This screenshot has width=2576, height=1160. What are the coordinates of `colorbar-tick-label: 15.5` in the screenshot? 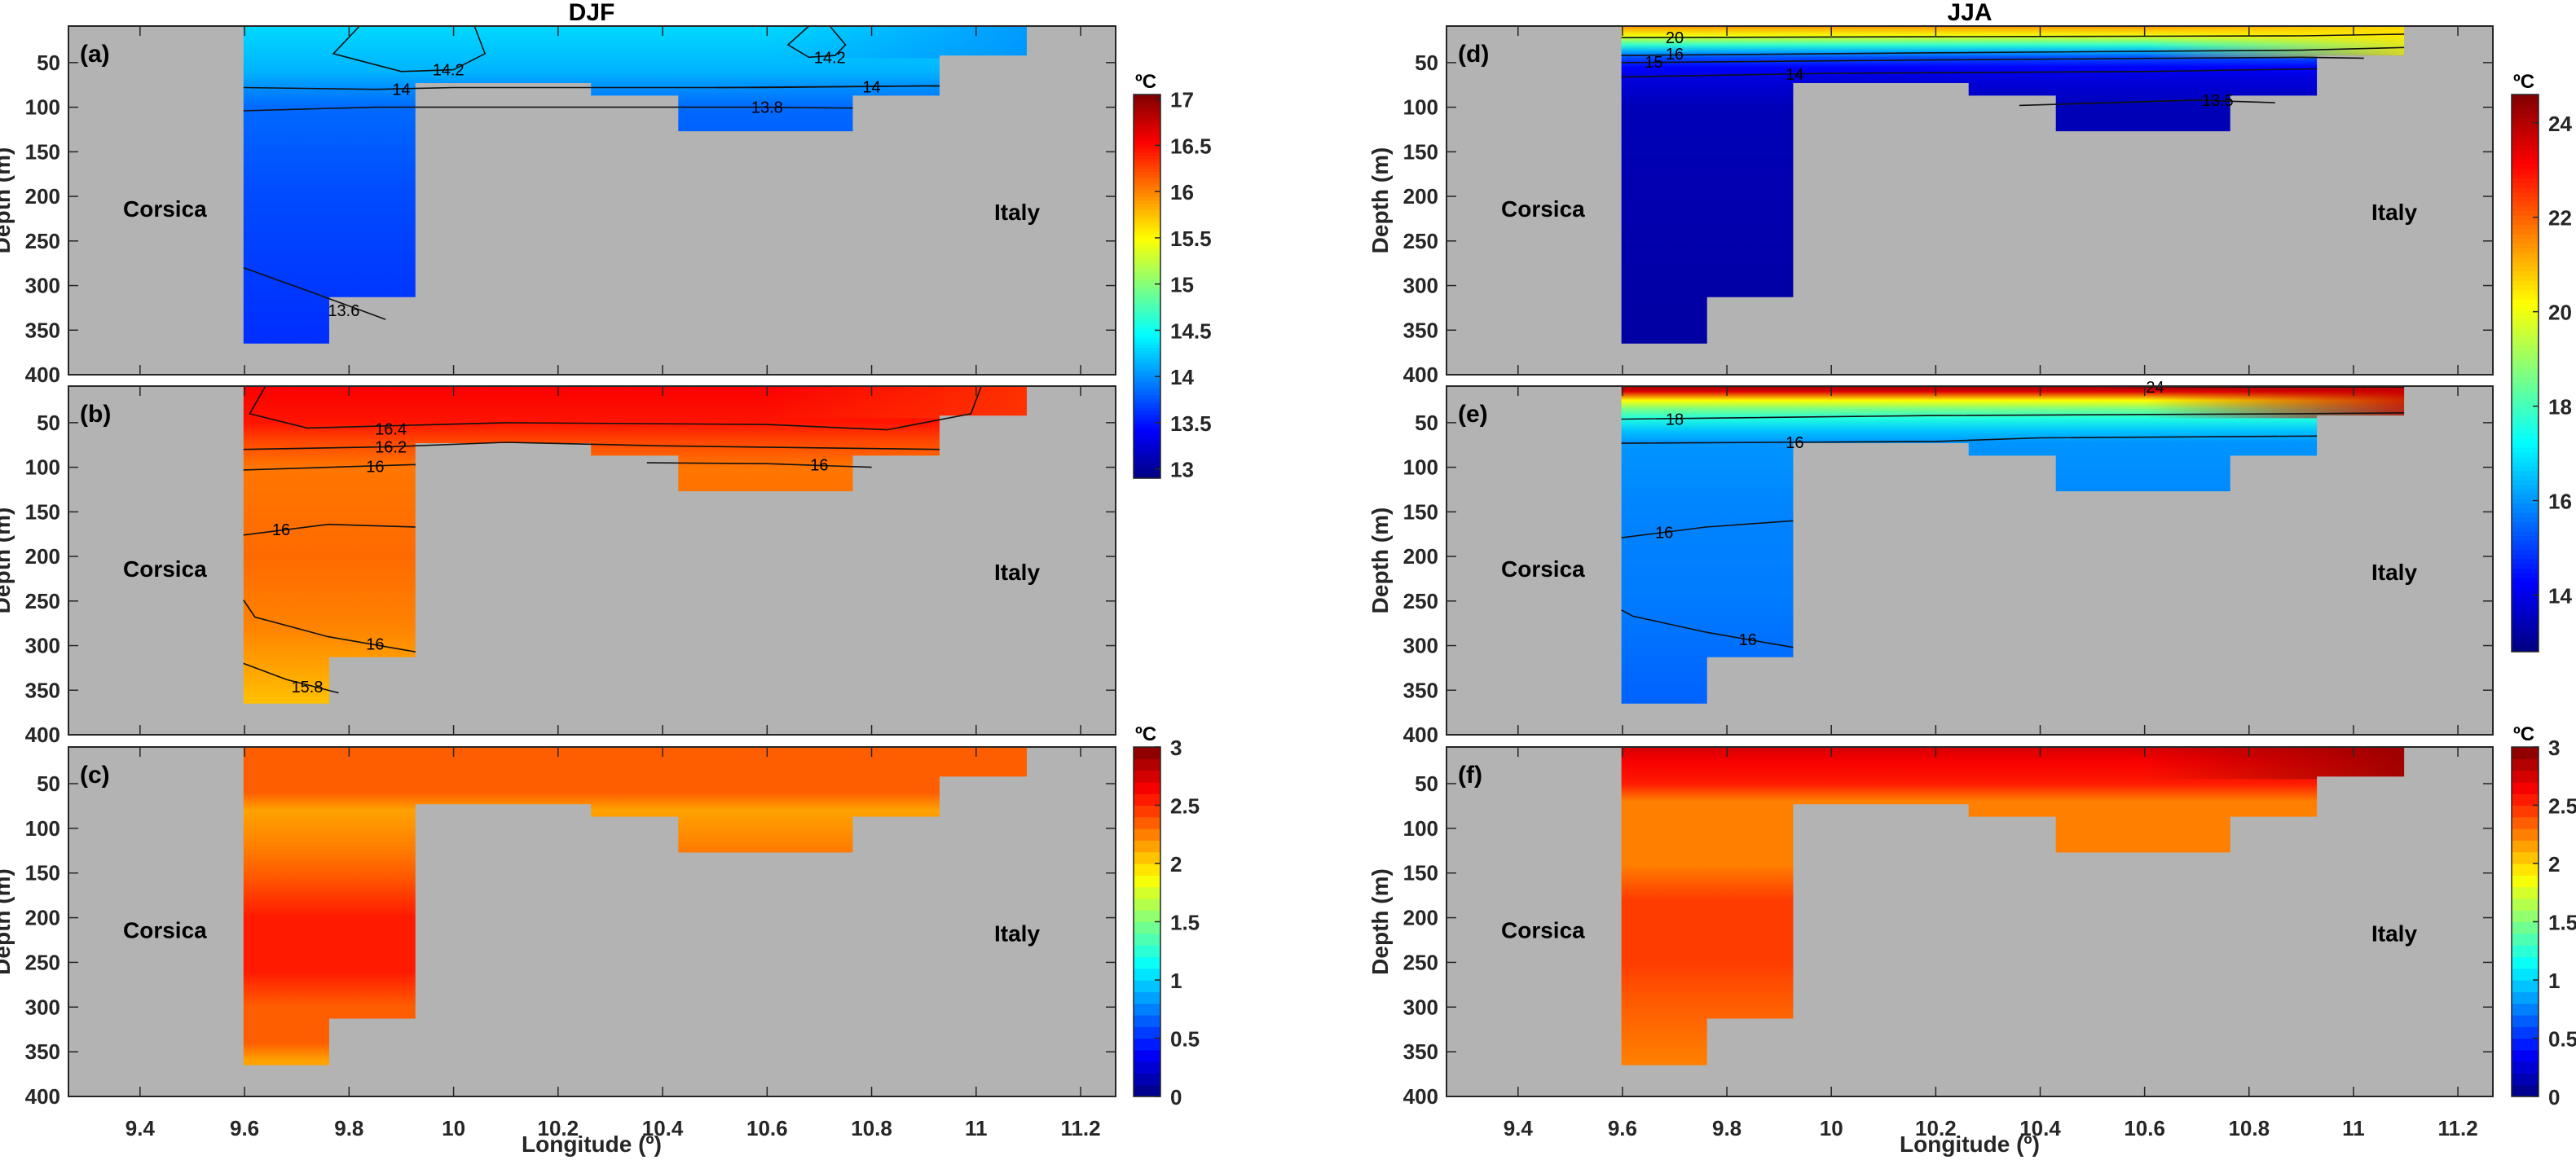 It's located at (1191, 238).